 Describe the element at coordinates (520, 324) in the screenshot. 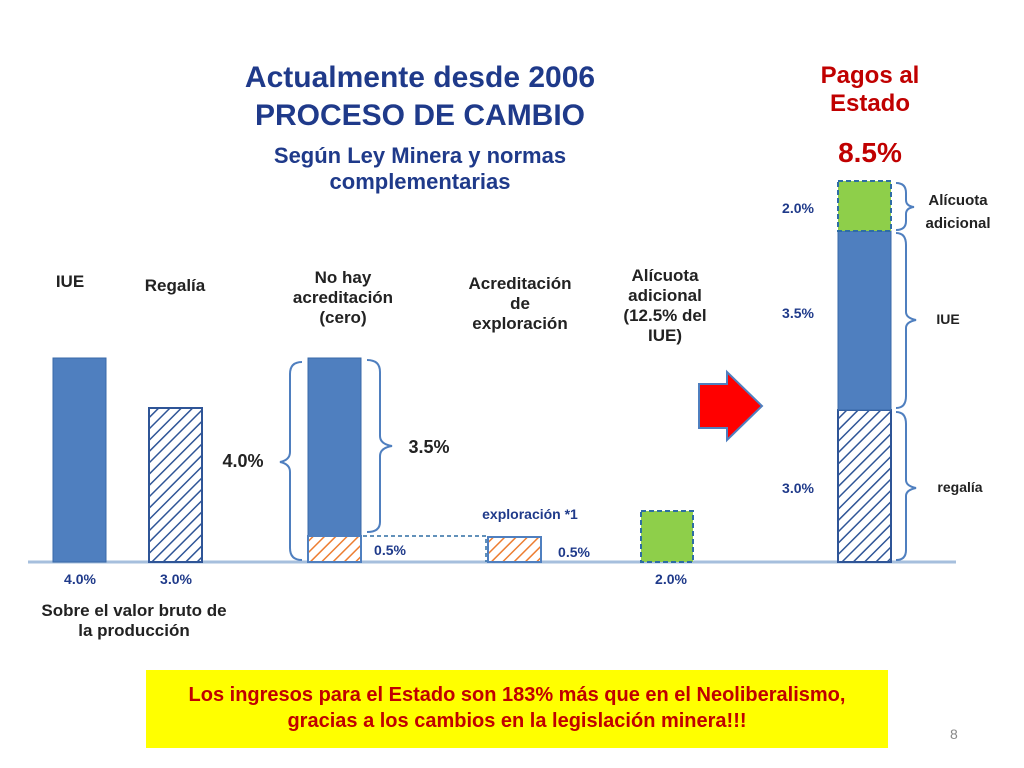

I see `acred-line3: exploración` at that location.